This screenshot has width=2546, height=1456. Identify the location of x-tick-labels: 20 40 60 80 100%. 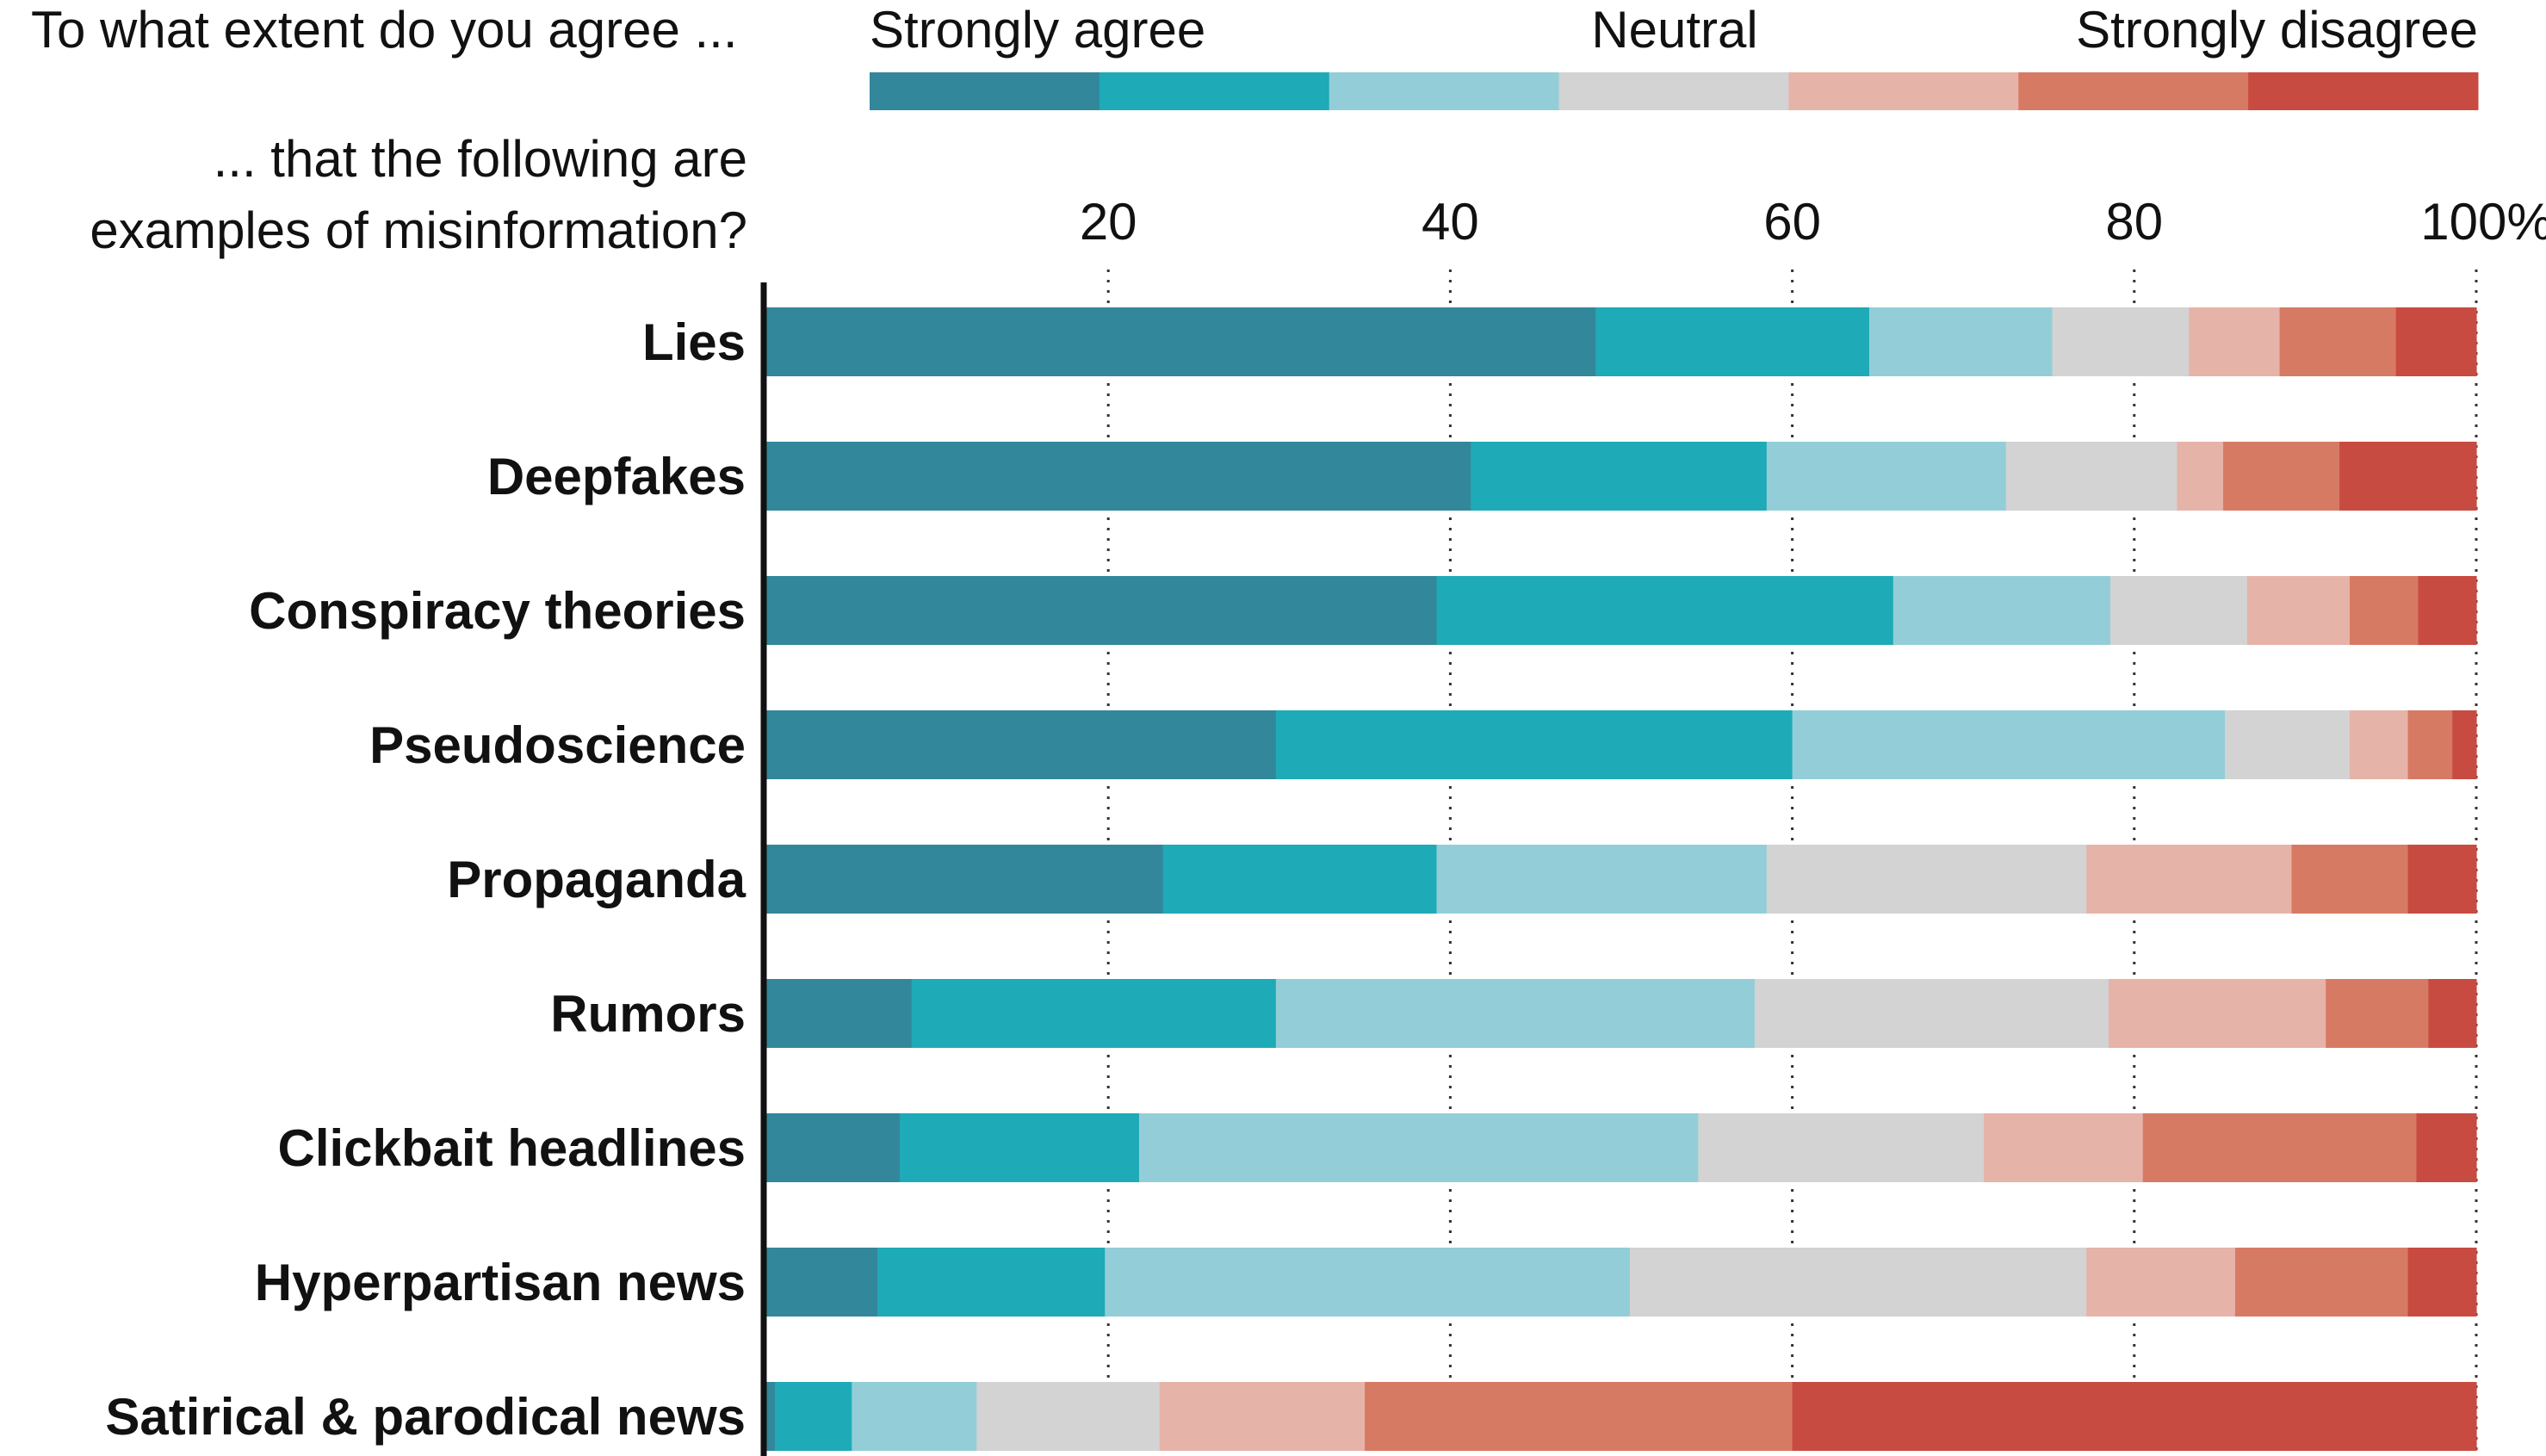
(1813, 222).